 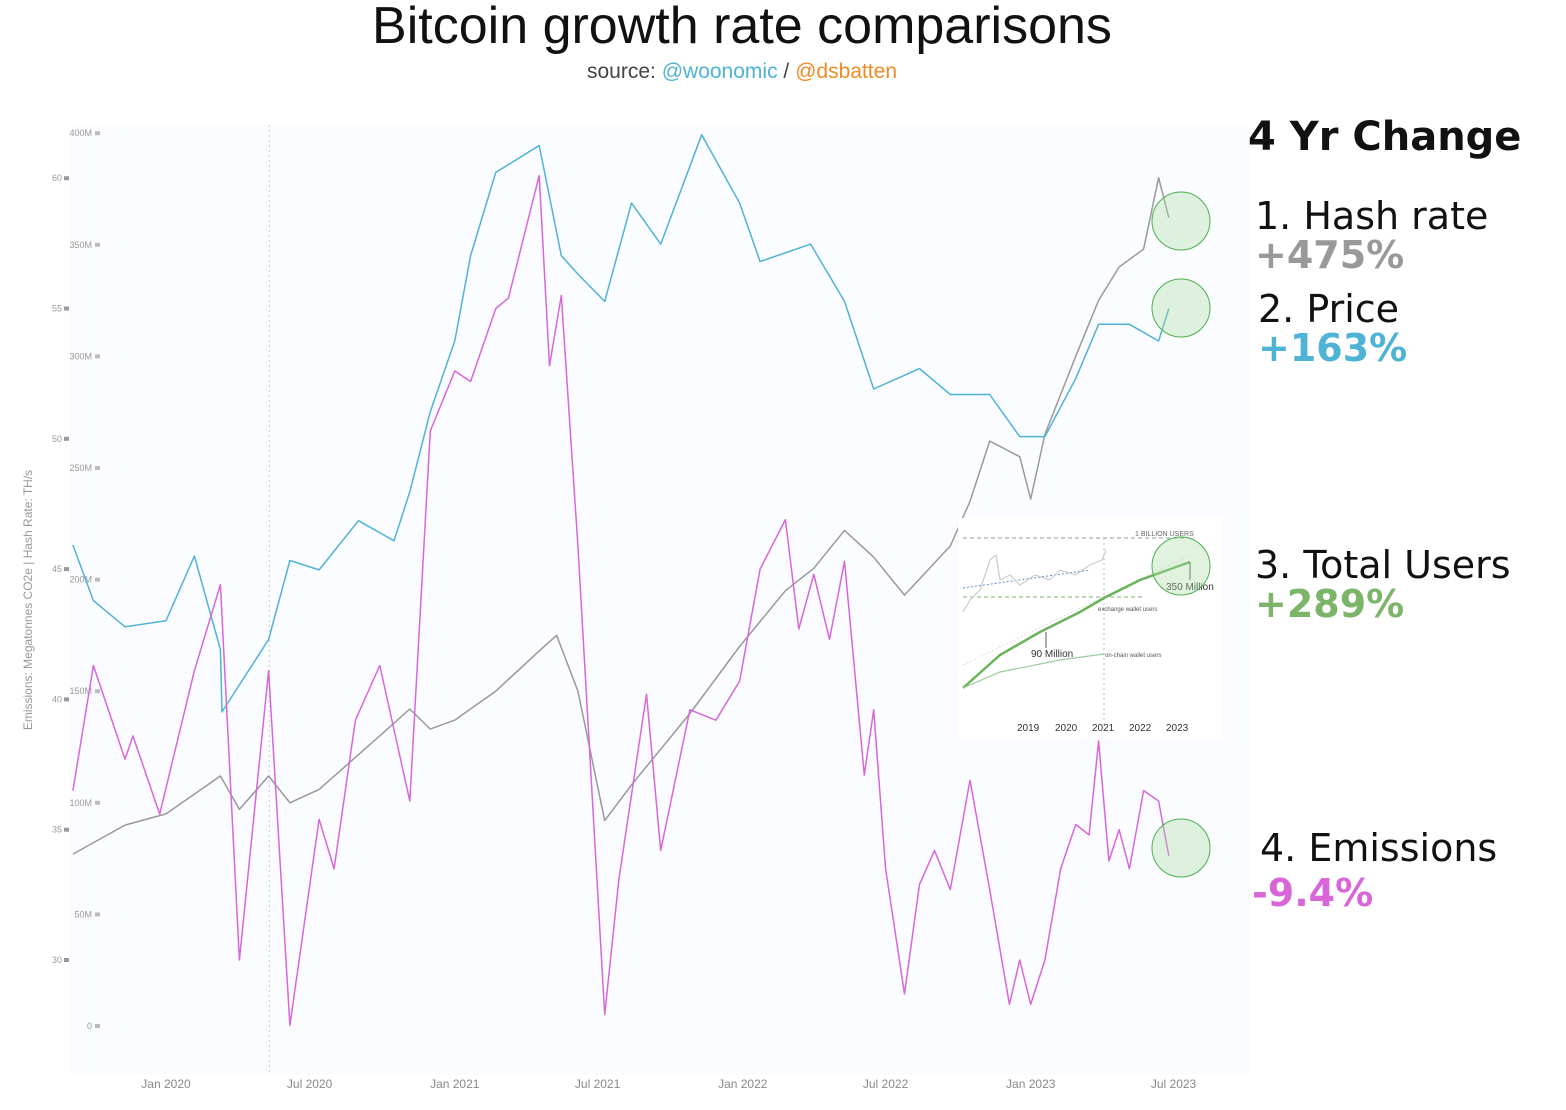 What do you see at coordinates (1177, 728) in the screenshot?
I see `inset-year: 2023` at bounding box center [1177, 728].